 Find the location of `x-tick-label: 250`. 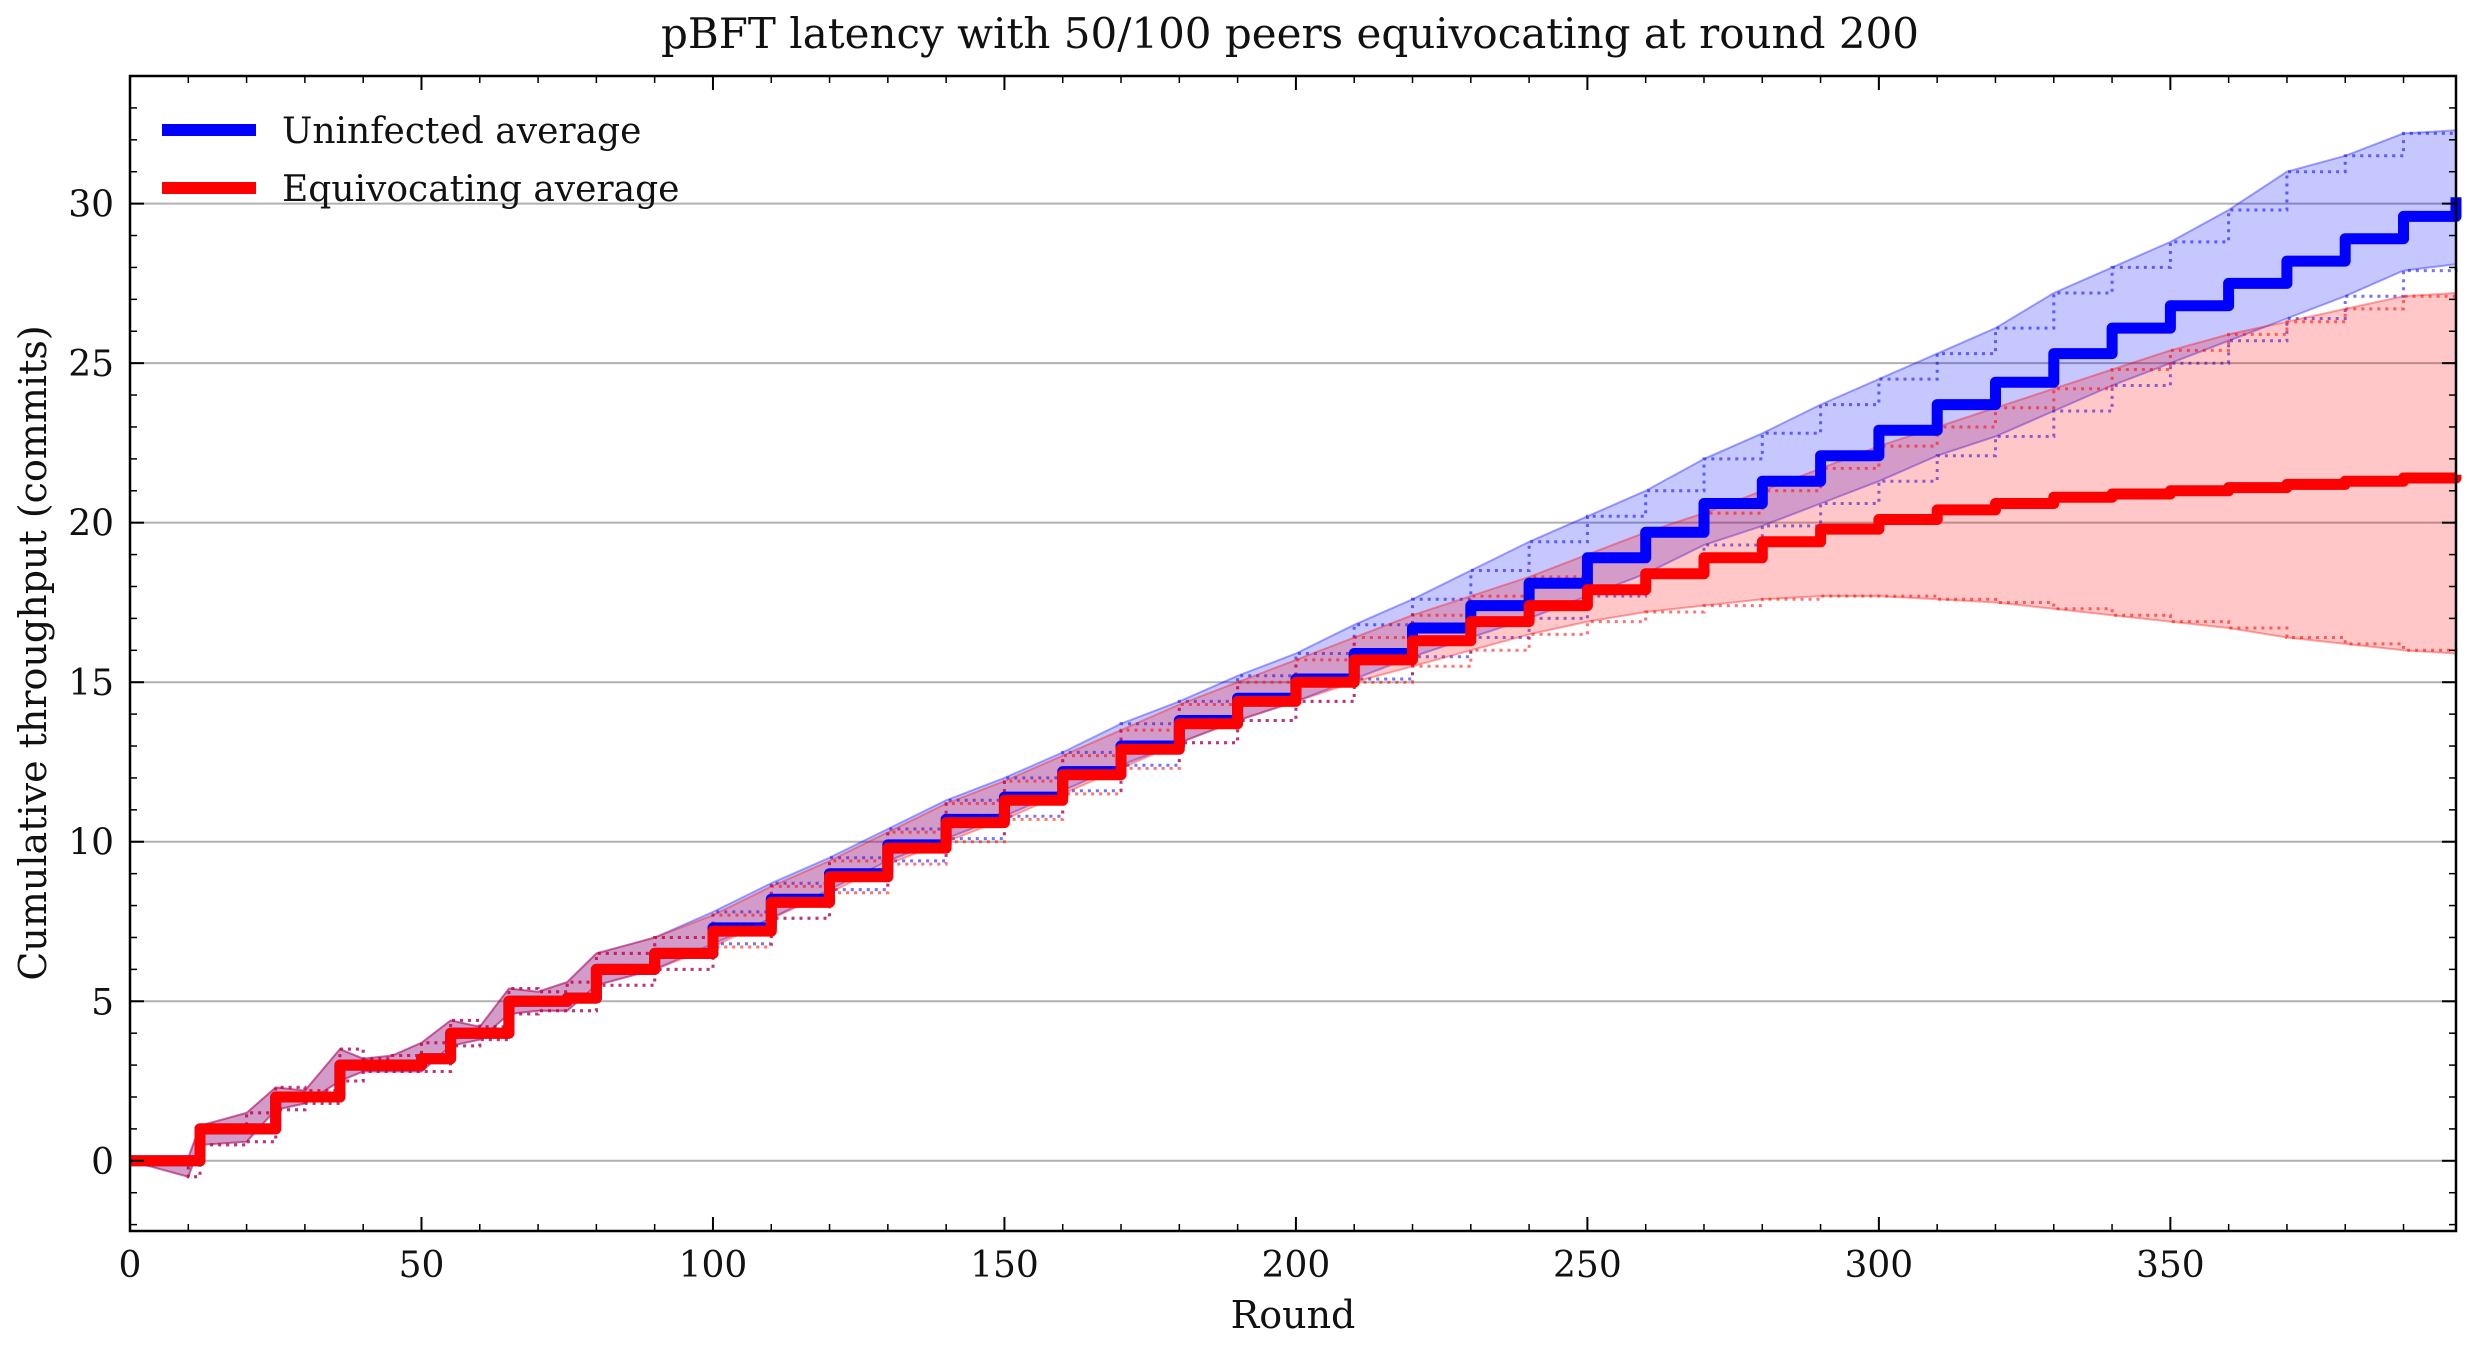

x-tick-label: 250 is located at coordinates (1587, 1265).